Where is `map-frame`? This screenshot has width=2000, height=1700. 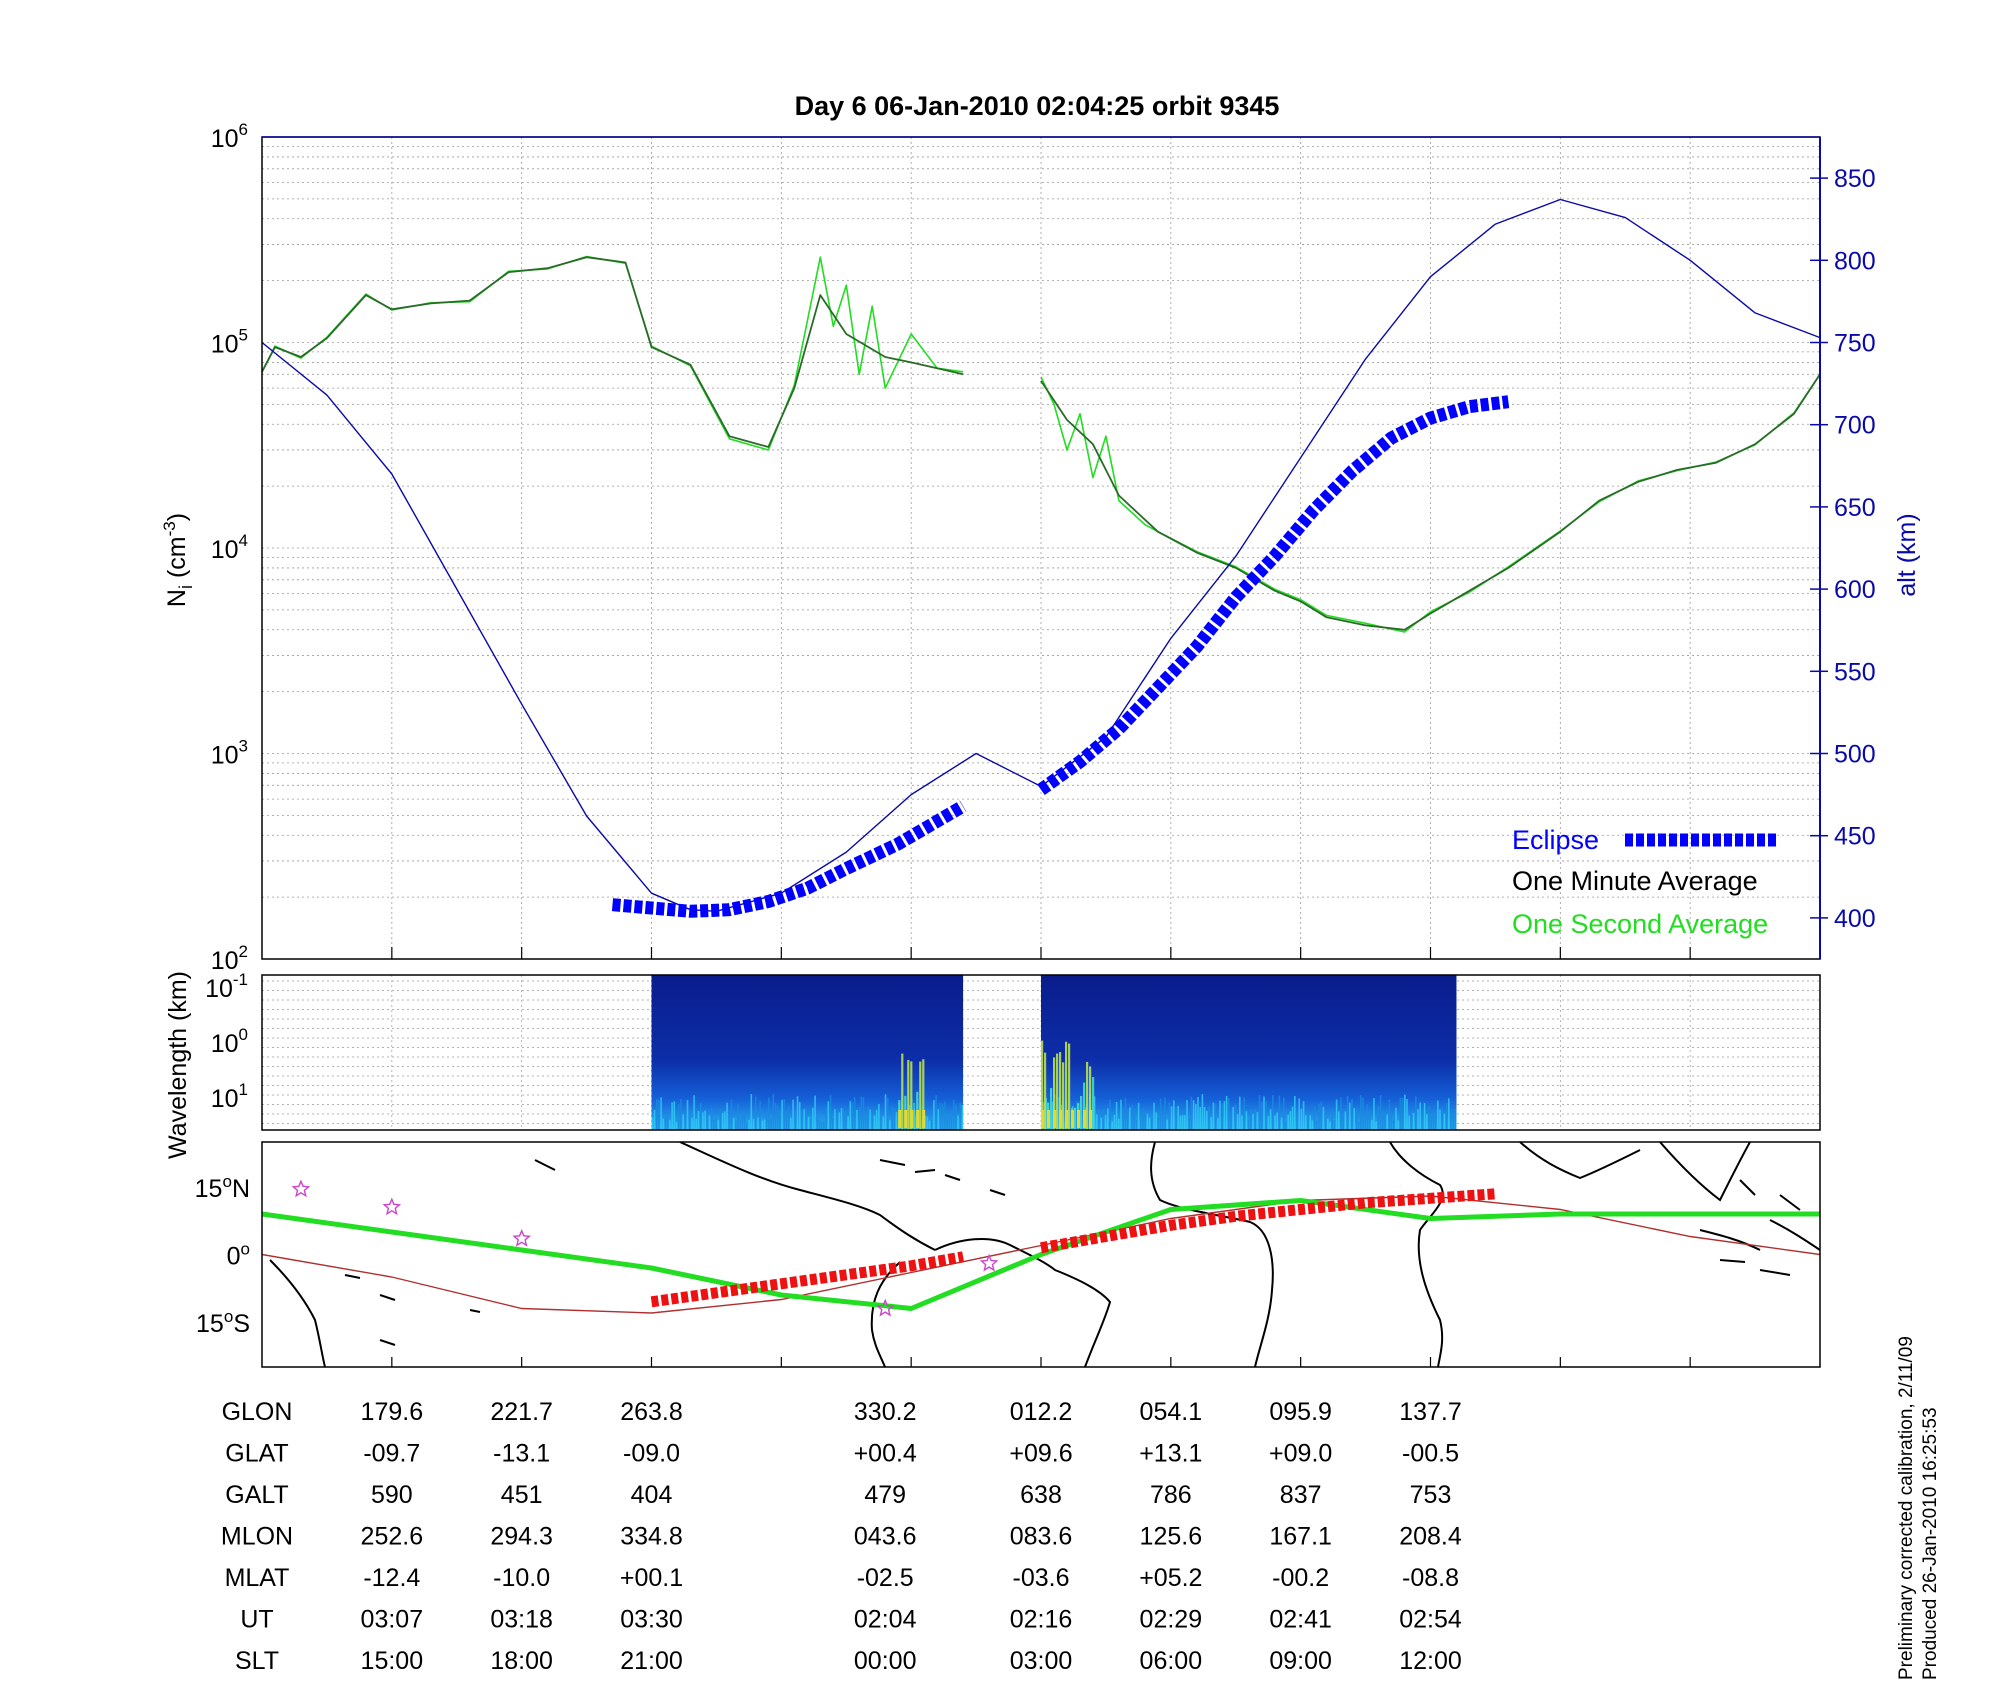
map-frame is located at coordinates (1041, 1254).